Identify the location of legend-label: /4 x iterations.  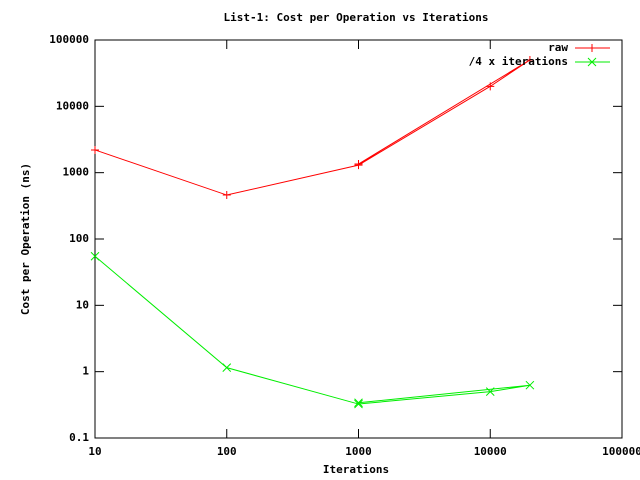
(518, 61).